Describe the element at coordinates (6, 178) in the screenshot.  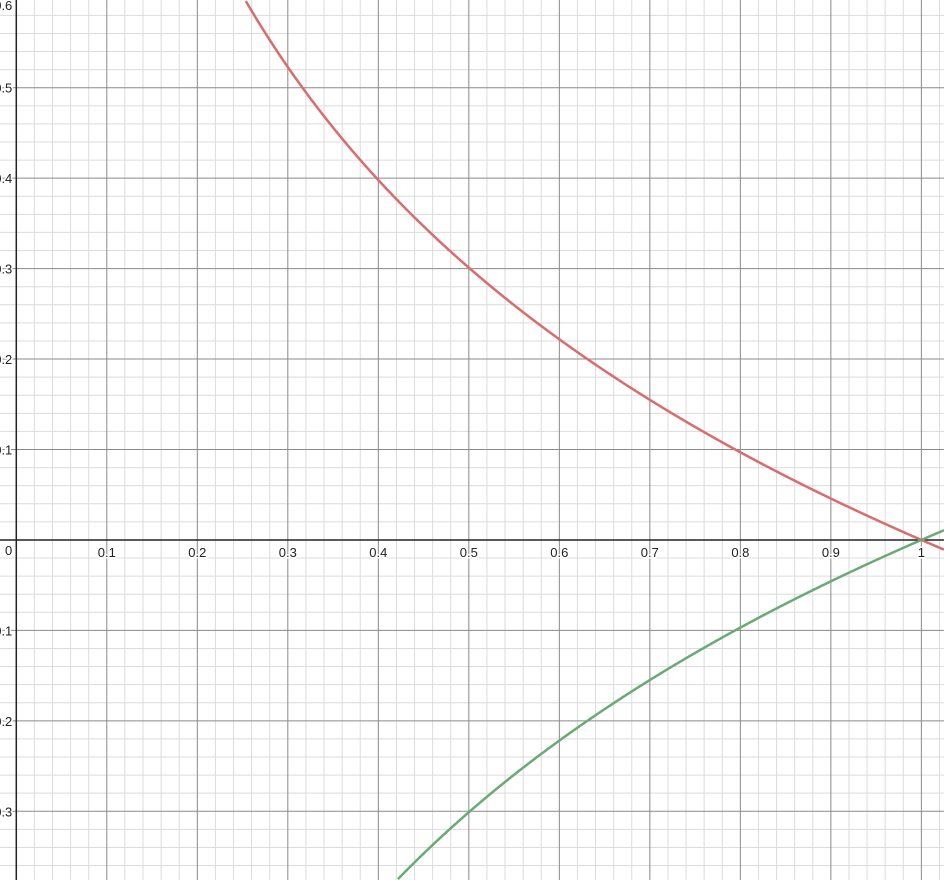
I see `y-tick-label: 0.4` at that location.